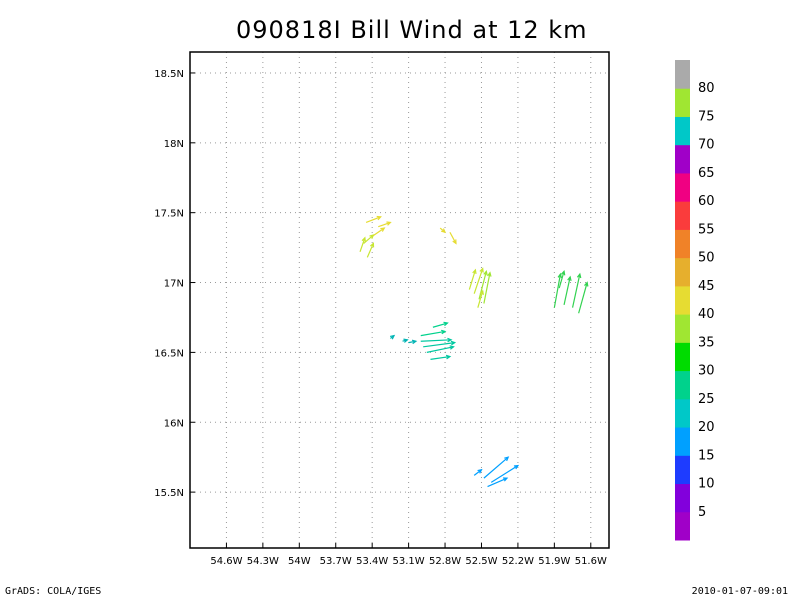 The image size is (800, 600). What do you see at coordinates (706, 173) in the screenshot?
I see `colorbar-label: 65` at bounding box center [706, 173].